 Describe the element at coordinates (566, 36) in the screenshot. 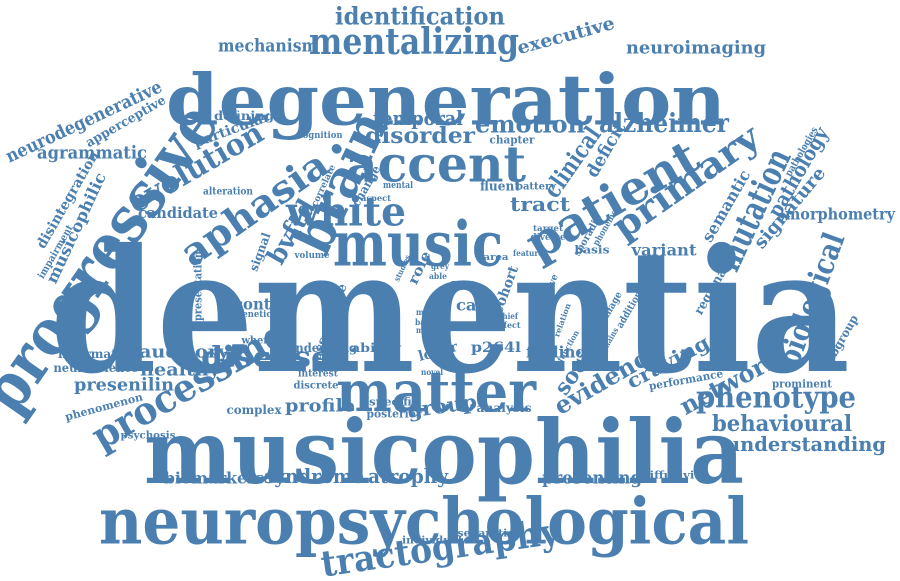

I see `word-executive: executive` at that location.